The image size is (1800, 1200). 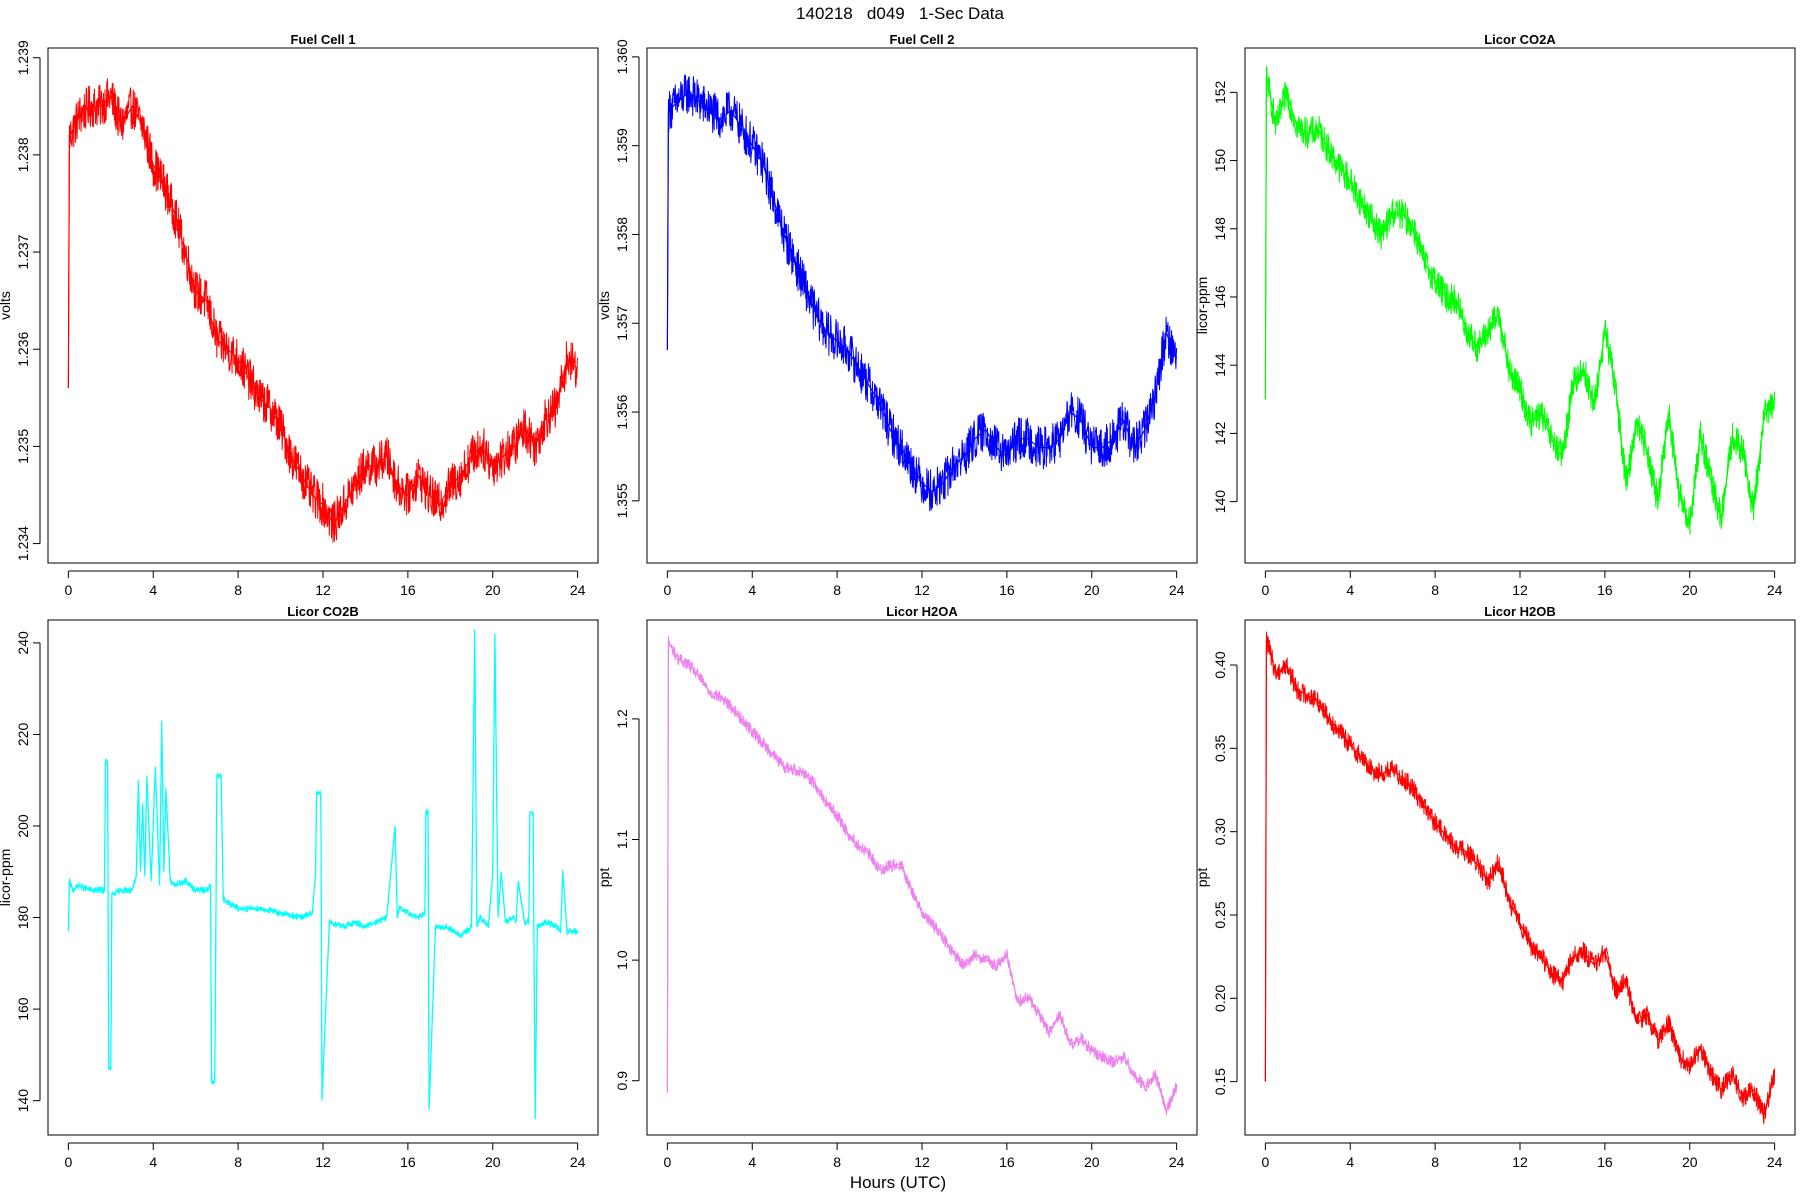 I want to click on y-tick-label: 200, so click(x=23, y=826).